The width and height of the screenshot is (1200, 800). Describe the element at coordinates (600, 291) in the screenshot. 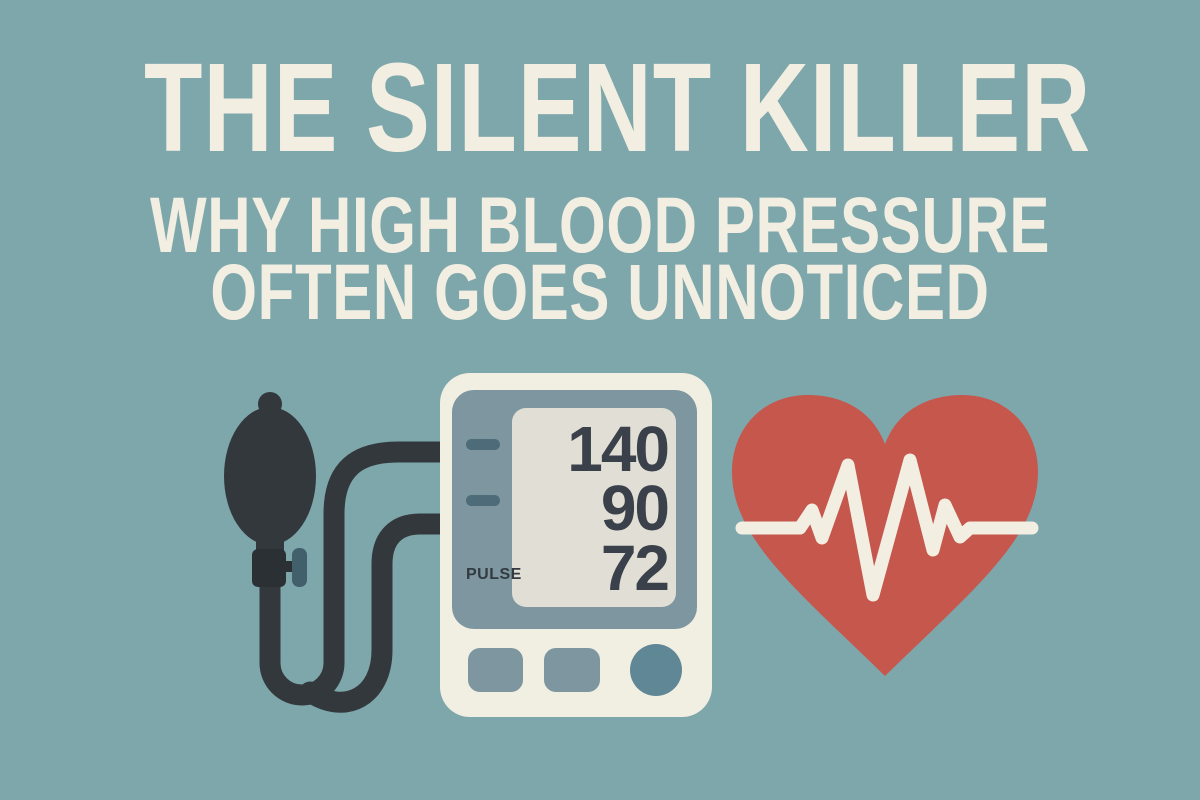

I see `poster-subtitle-line-2: OFTEN GOES UNNOTICED` at that location.